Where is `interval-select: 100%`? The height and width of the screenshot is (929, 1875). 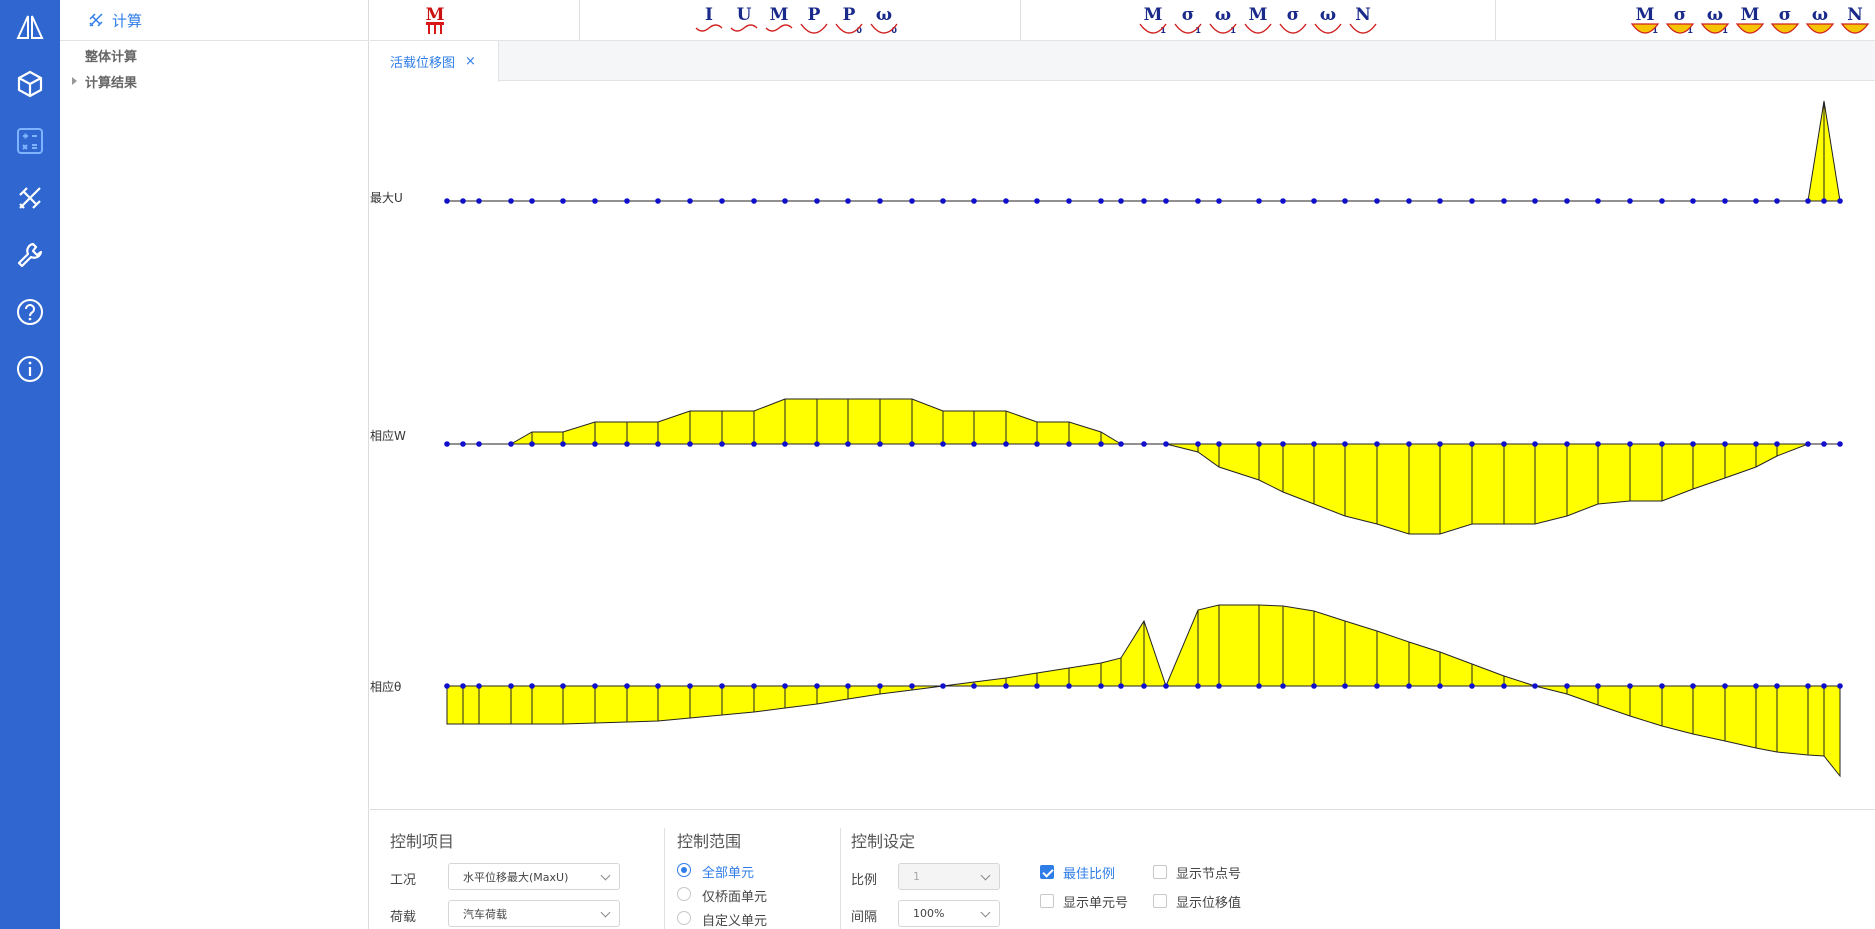
interval-select: 100% is located at coordinates (949, 913).